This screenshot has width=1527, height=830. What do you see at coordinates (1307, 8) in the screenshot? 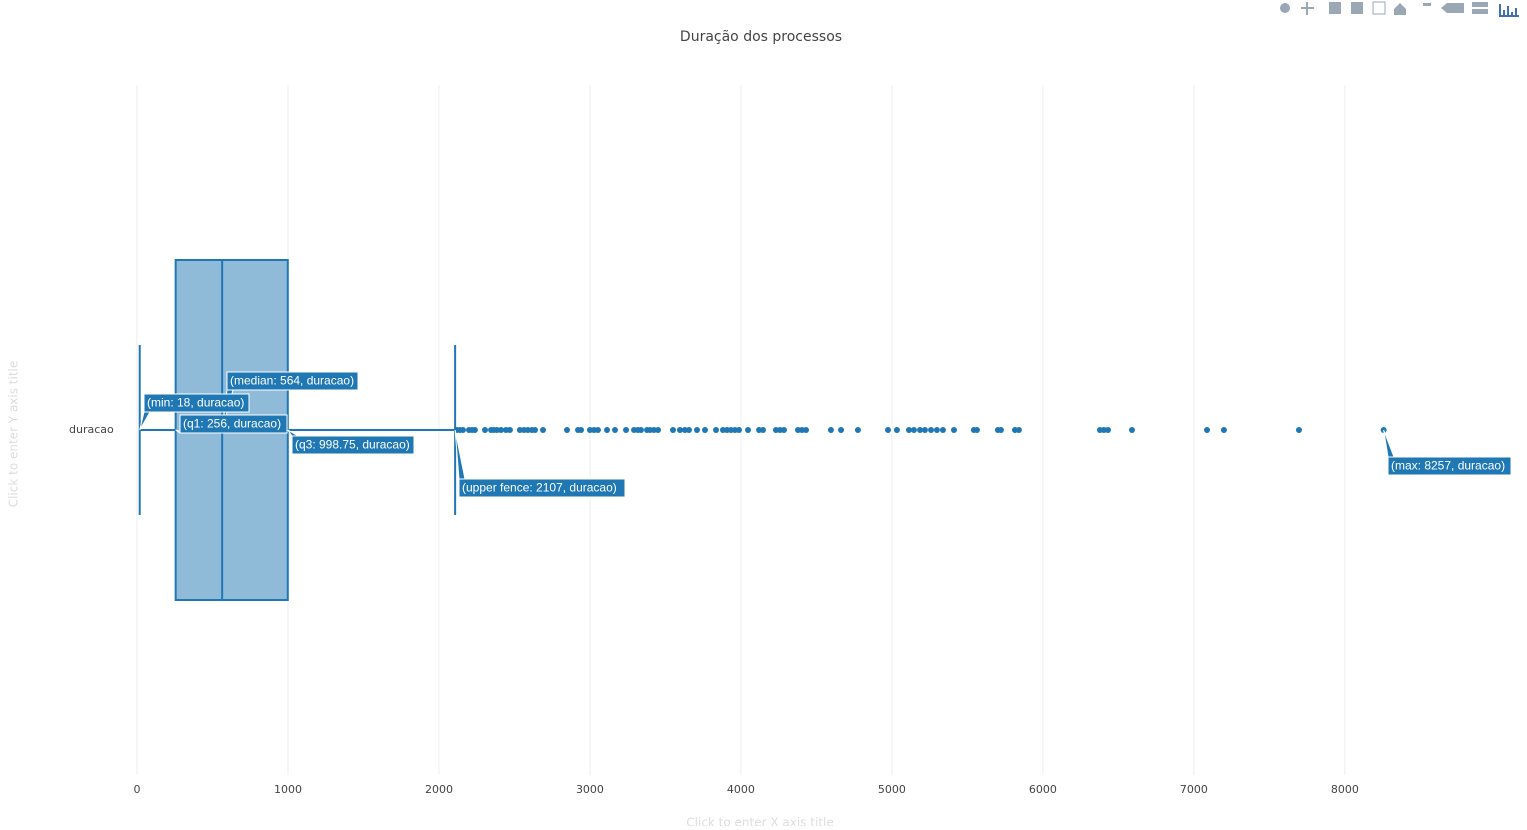
I see `pan-button` at bounding box center [1307, 8].